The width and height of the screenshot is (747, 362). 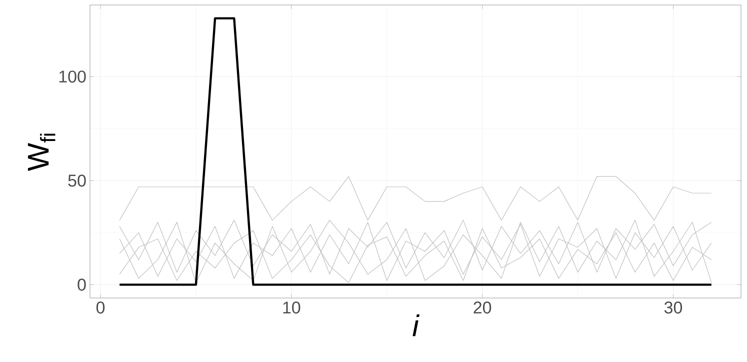 What do you see at coordinates (100, 308) in the screenshot?
I see `x-tick-label: 0` at bounding box center [100, 308].